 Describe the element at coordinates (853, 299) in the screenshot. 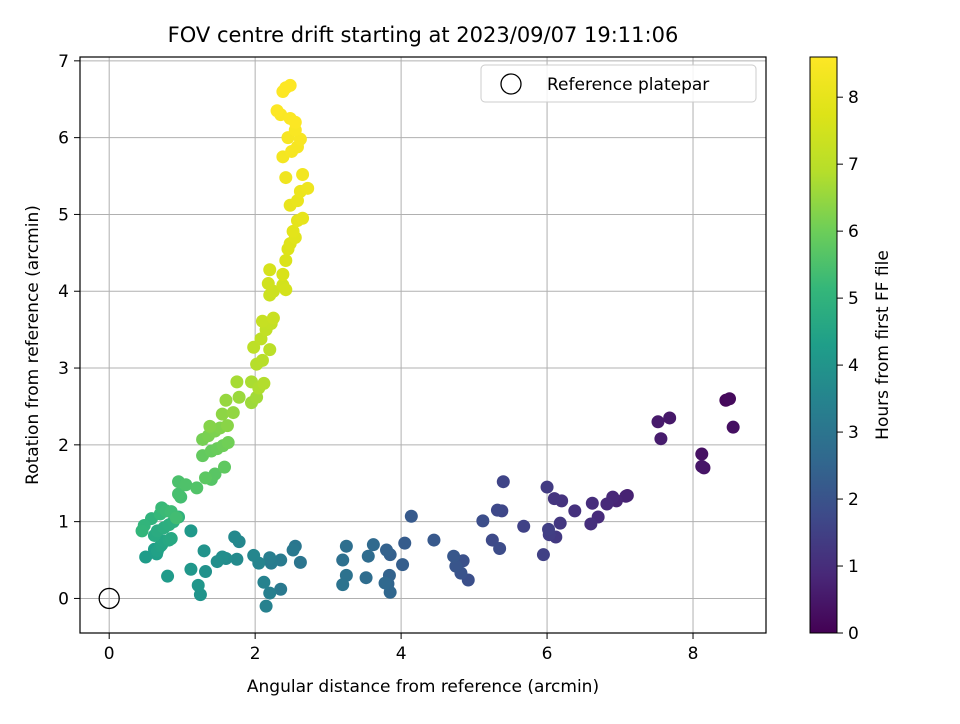

I see `colorbar-tick-label: 5` at that location.